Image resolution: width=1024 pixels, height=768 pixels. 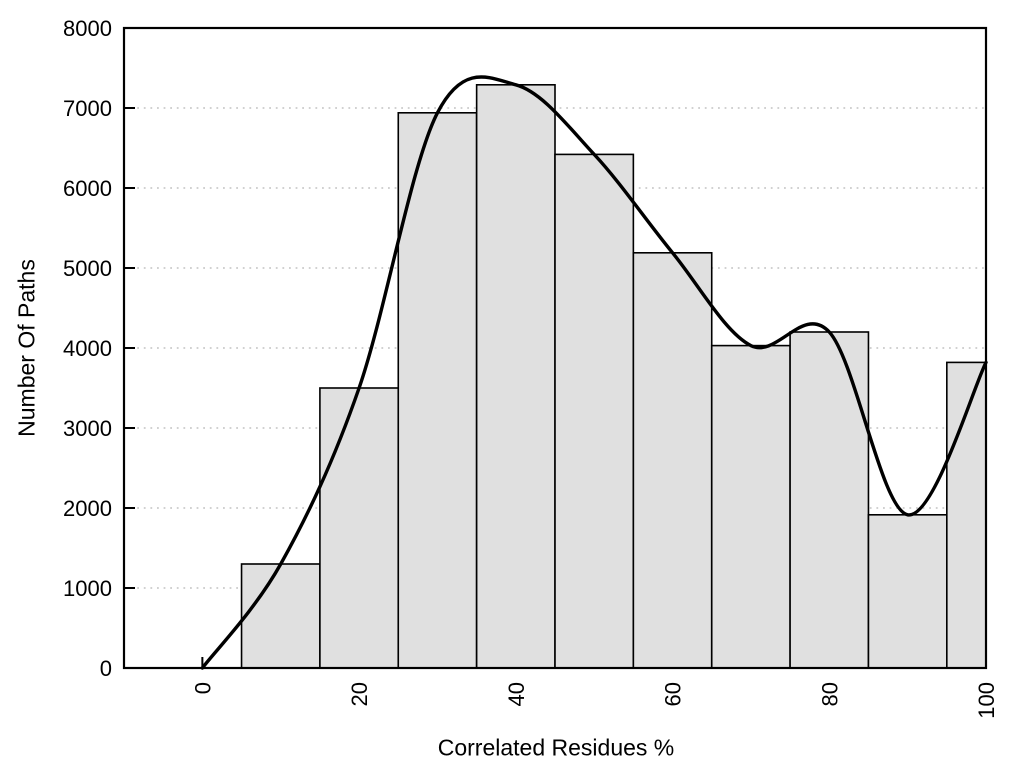 What do you see at coordinates (359, 694) in the screenshot?
I see `x-tick-label-20: 20` at bounding box center [359, 694].